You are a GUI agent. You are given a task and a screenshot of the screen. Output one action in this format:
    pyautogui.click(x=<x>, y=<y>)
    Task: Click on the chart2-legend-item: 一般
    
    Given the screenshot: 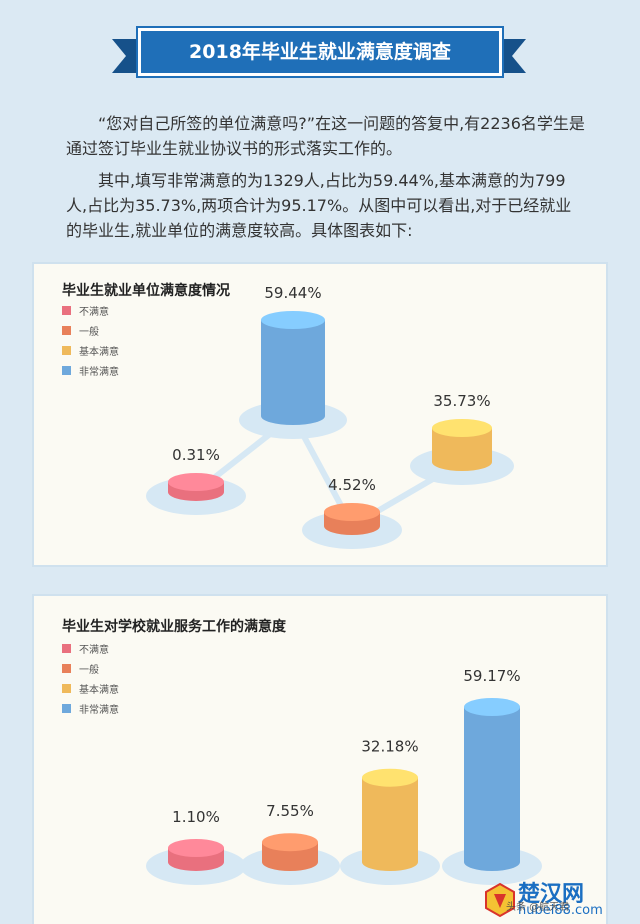 What is the action you would take?
    pyautogui.click(x=90, y=668)
    